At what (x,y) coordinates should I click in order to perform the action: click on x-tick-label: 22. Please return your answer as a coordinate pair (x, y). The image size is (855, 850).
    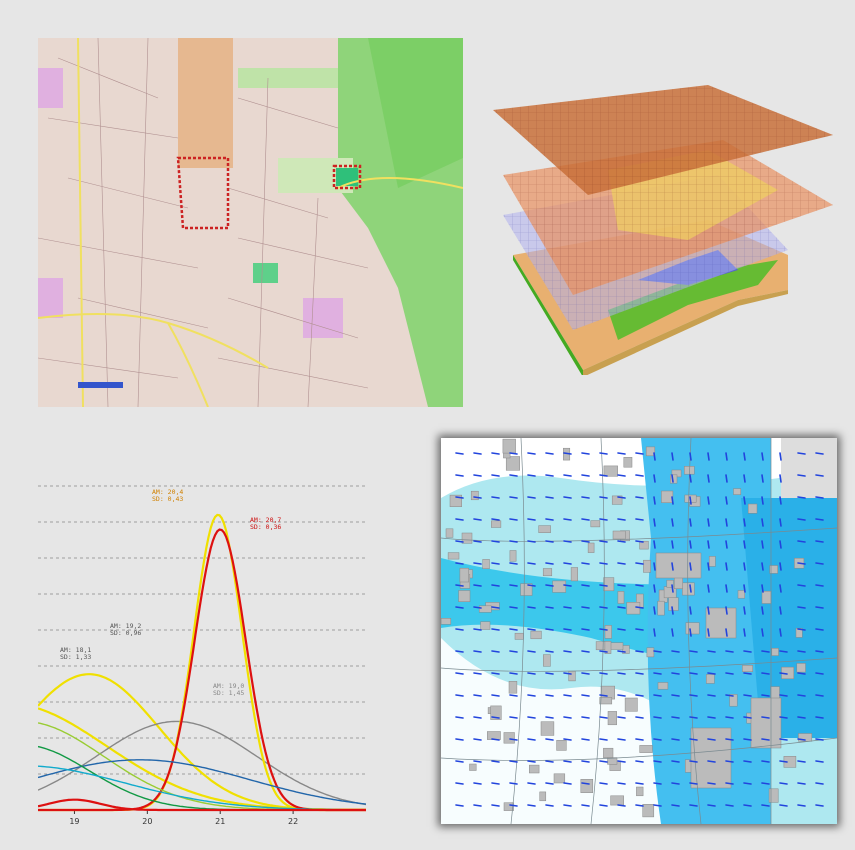
    Looking at the image, I should click on (293, 821).